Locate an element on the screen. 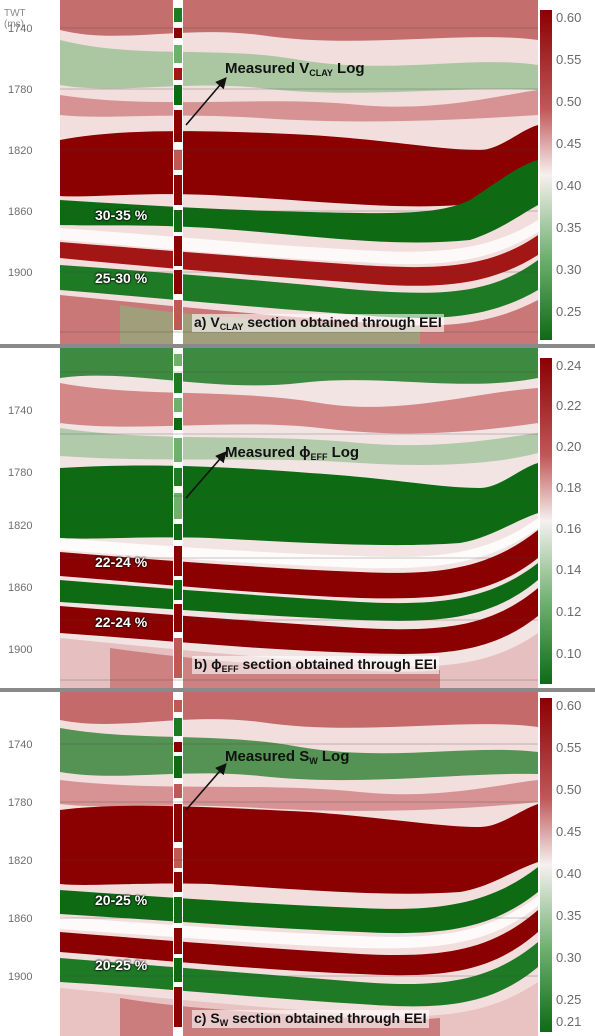 The width and height of the screenshot is (595, 1036). caption-sub: CLAY is located at coordinates (231, 327).